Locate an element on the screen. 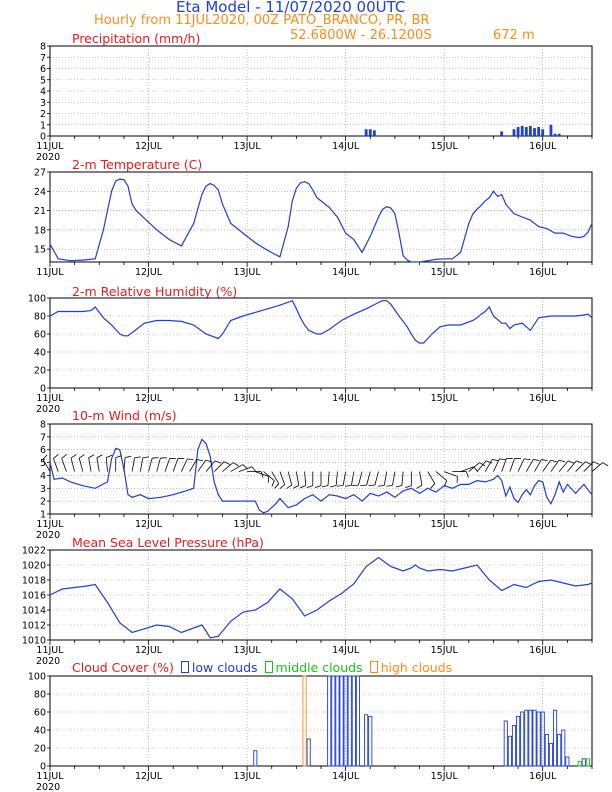 This screenshot has height=792, width=612. chart-title: Eta Model - 11/07/2020 00UTC is located at coordinates (291, 8).